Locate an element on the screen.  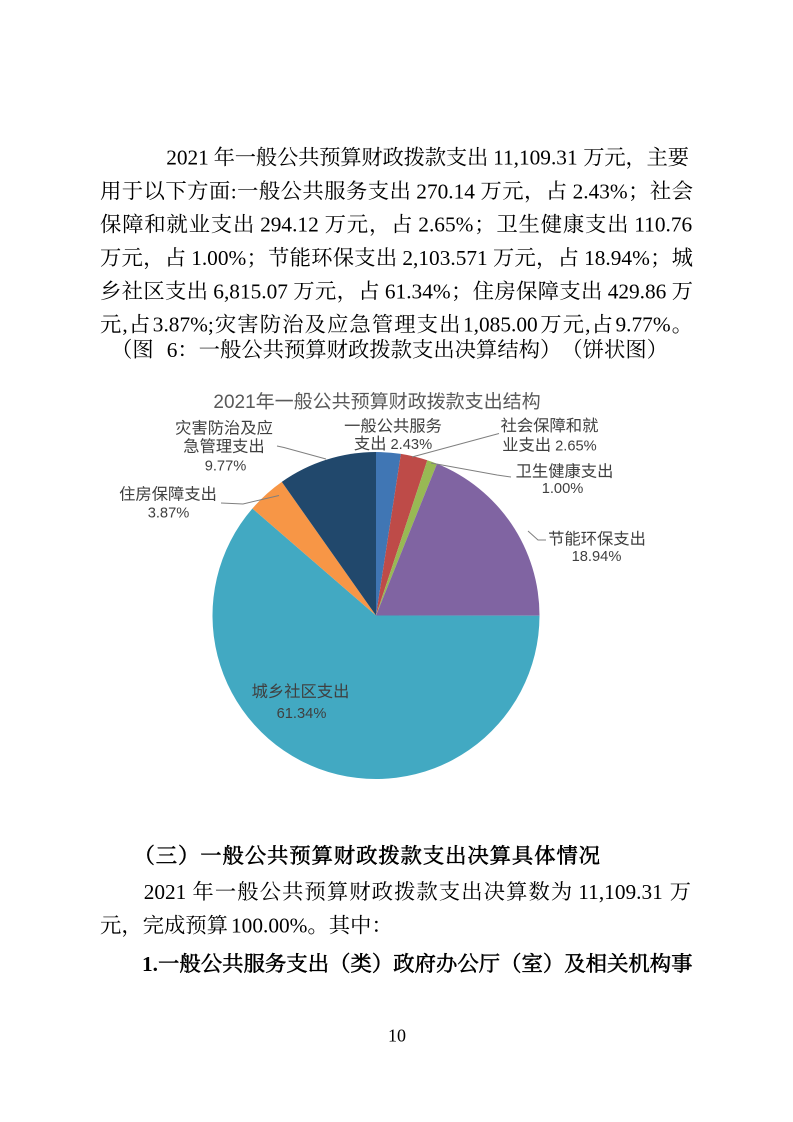
svg-text: 2,103.571 is located at coordinates (444, 258).